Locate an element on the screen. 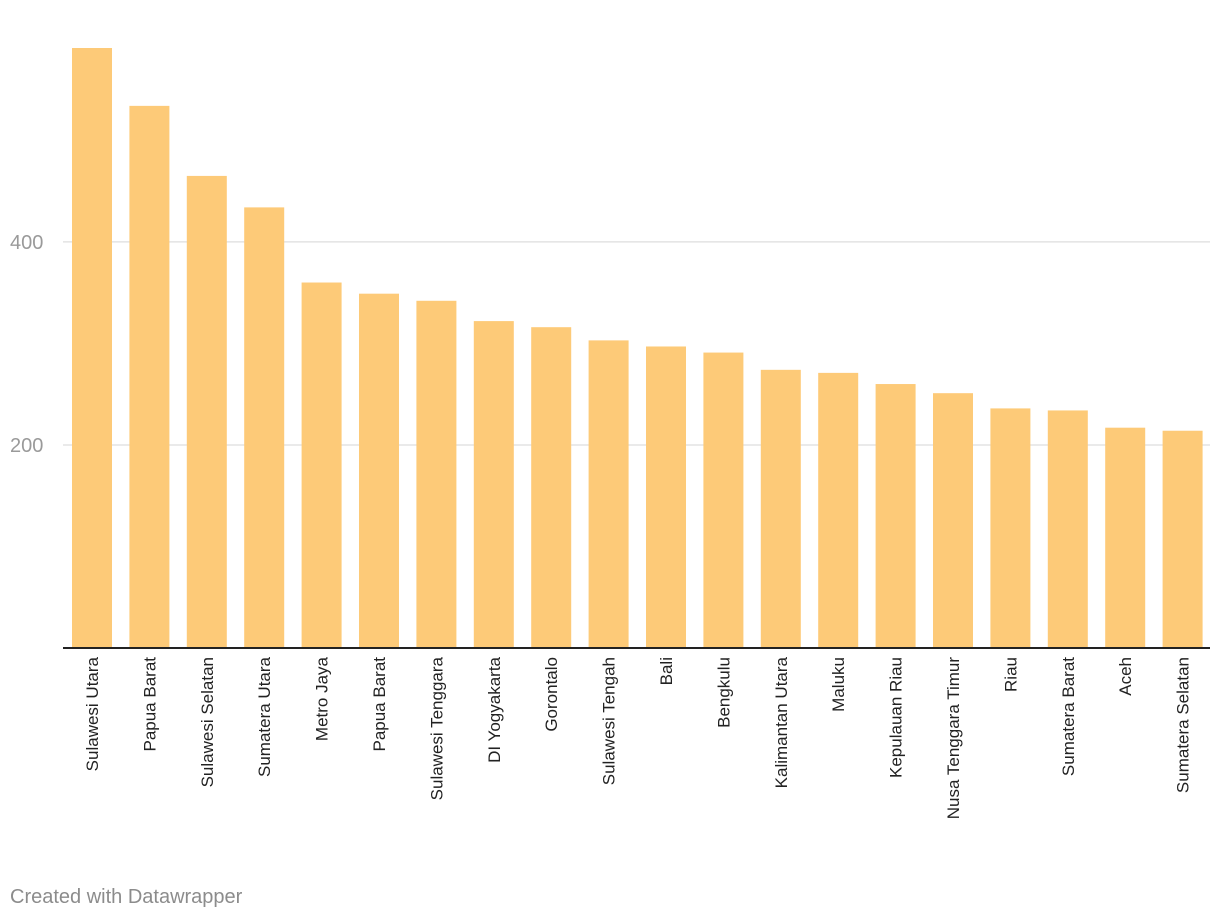  x-tick-label: Sumatera Selatan is located at coordinates (1183, 725).